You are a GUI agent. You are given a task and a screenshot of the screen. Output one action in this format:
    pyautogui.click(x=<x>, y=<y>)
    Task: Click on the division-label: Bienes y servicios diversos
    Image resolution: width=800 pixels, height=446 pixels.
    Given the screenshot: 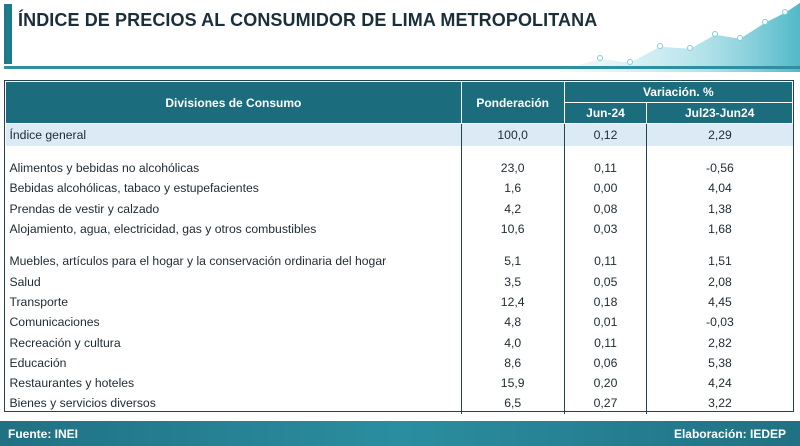 What is the action you would take?
    pyautogui.click(x=82, y=403)
    